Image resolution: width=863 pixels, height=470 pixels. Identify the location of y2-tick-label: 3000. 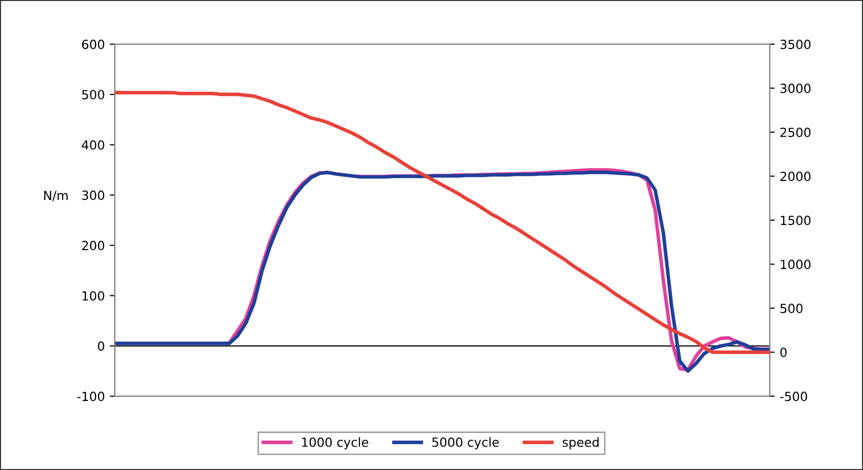
(795, 89).